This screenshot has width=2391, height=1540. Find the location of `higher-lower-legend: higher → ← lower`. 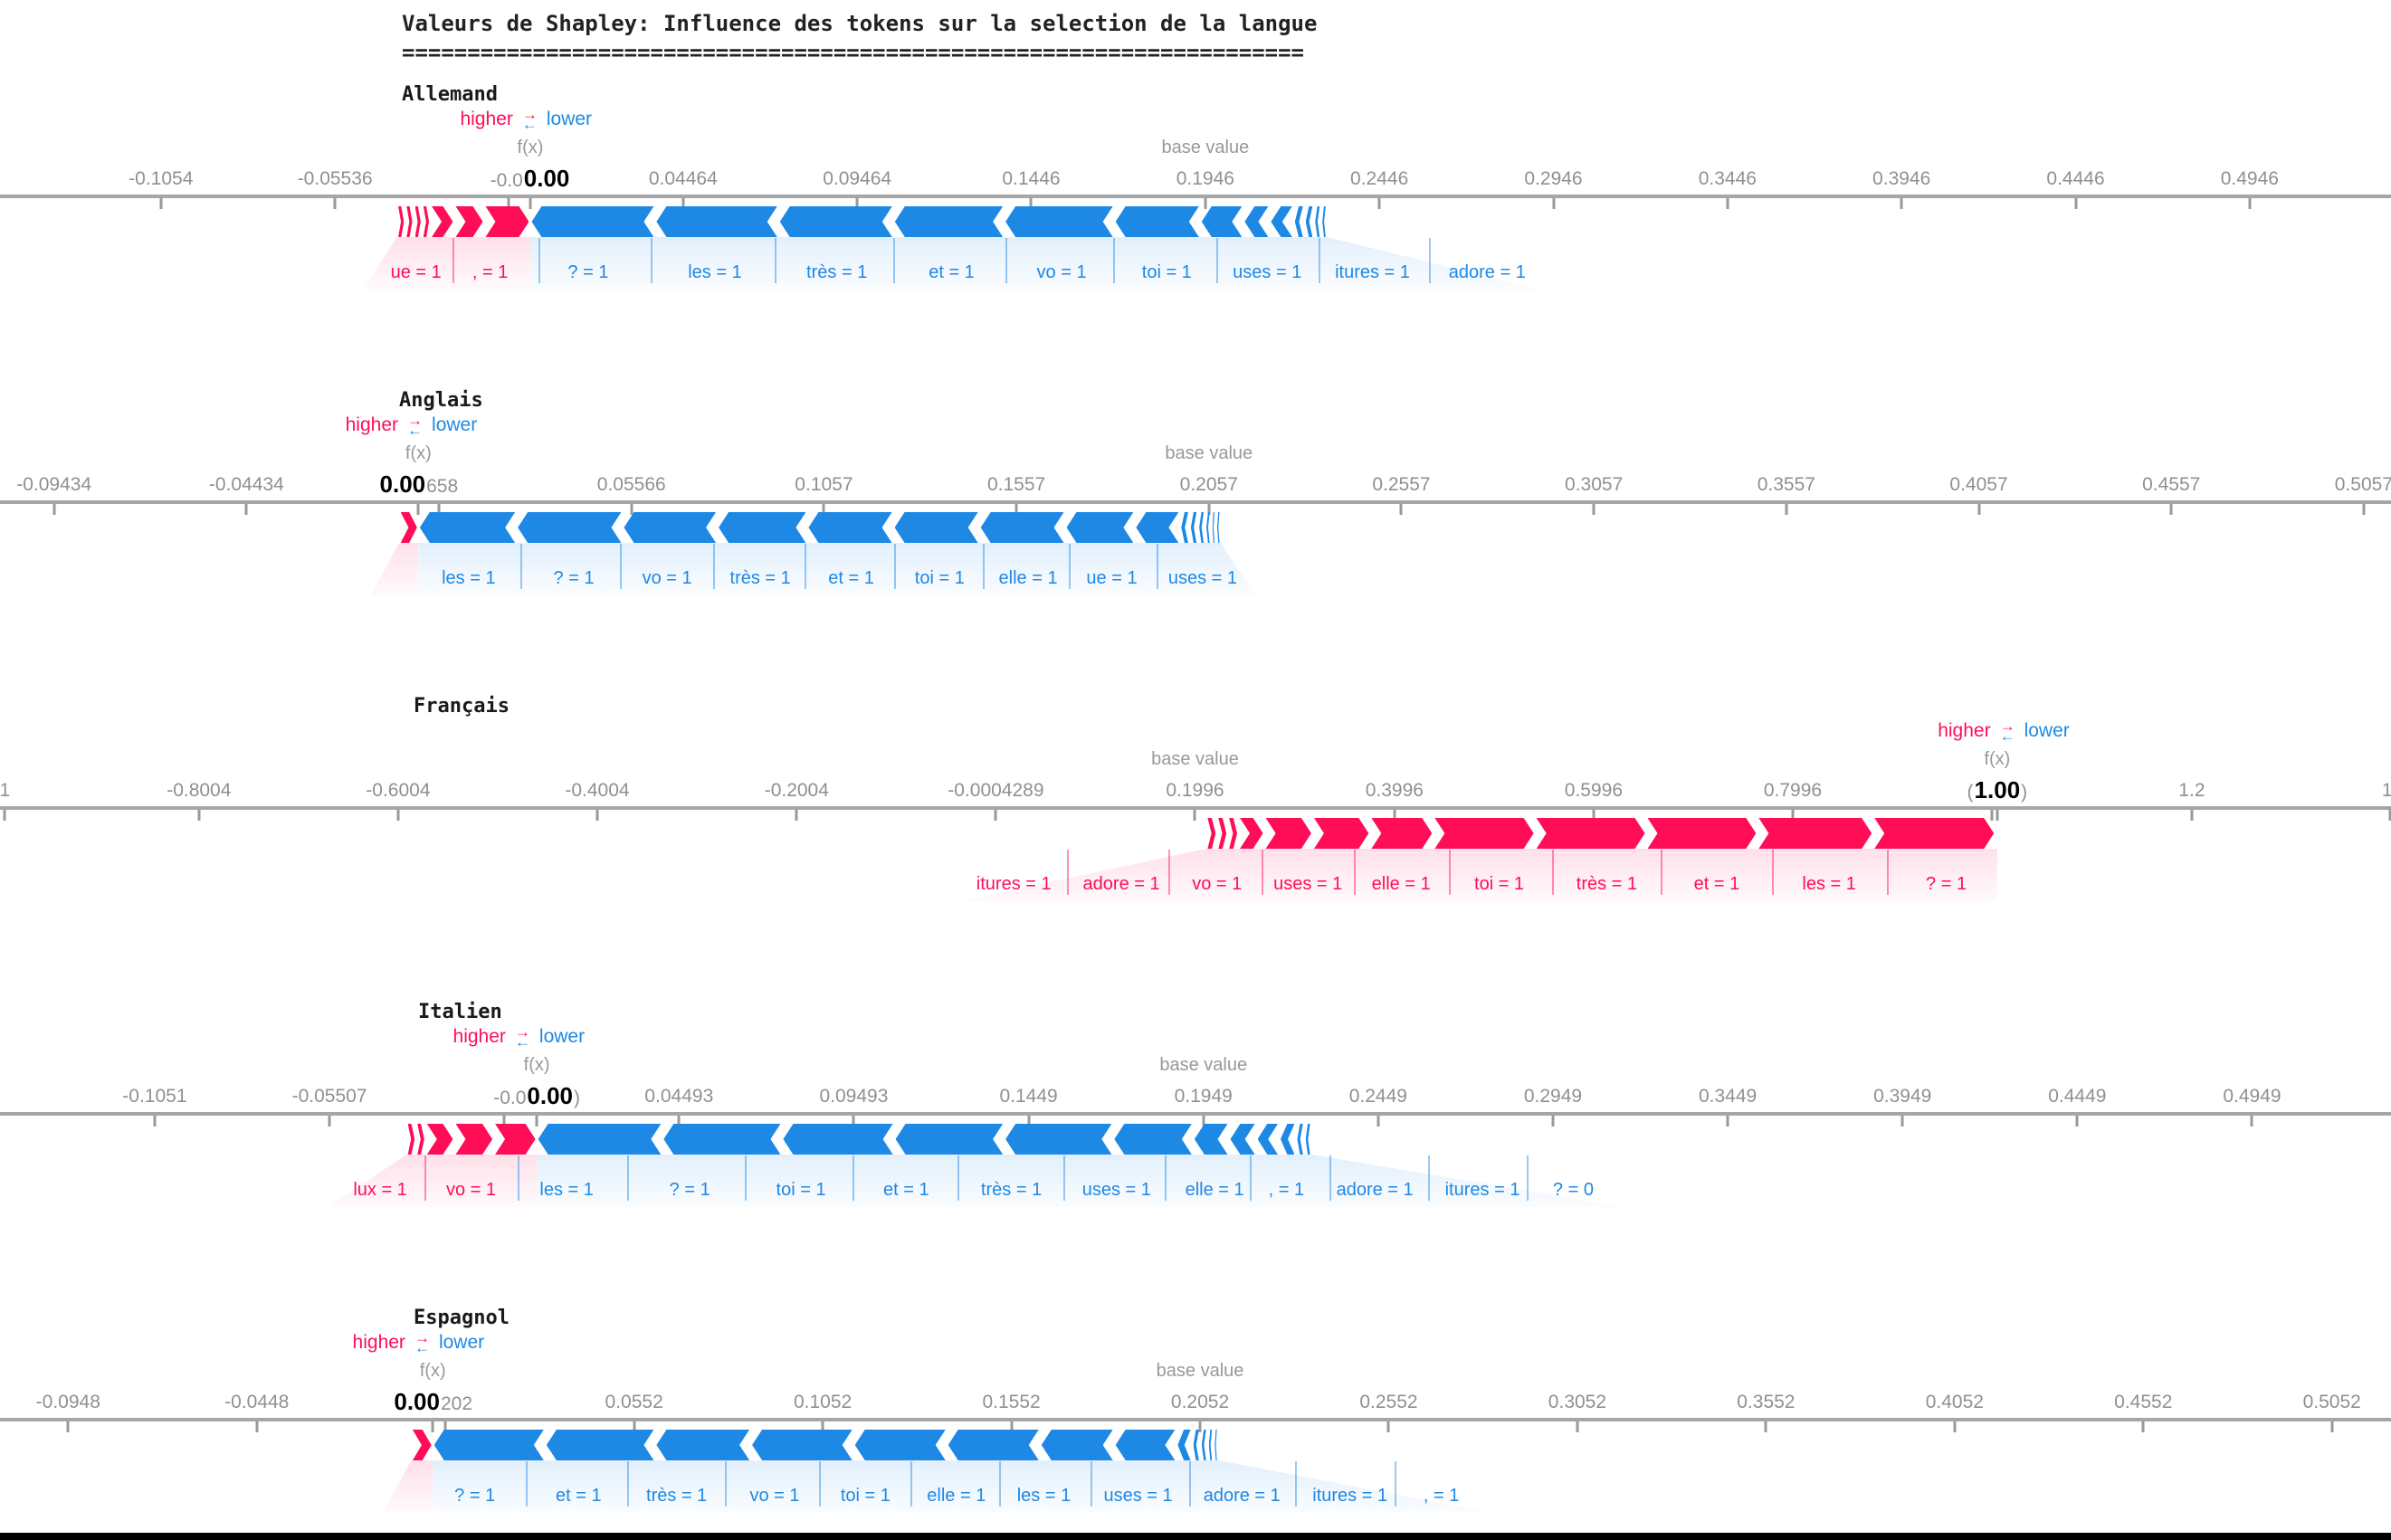

higher-lower-legend: higher → ← lower is located at coordinates (526, 120).